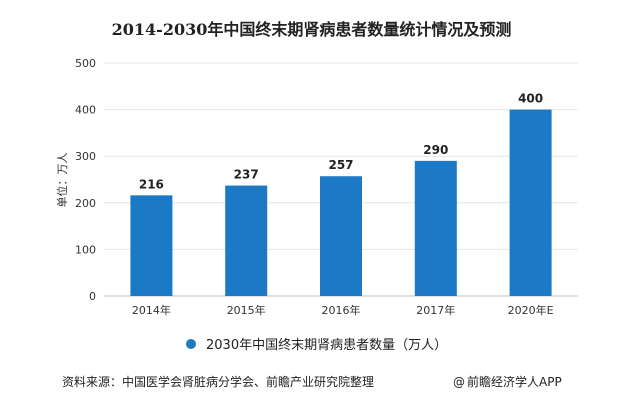 This screenshot has width=623, height=408. Describe the element at coordinates (531, 310) in the screenshot. I see `x-tick-label: 2020年E` at that location.